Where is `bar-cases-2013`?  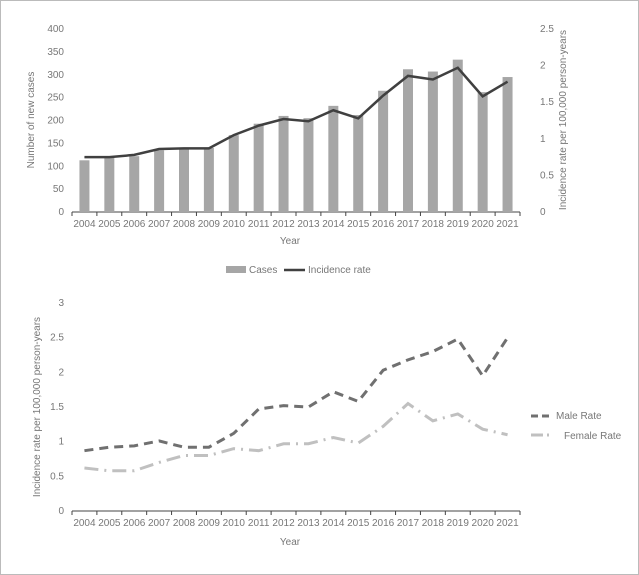 bar-cases-2013 is located at coordinates (308, 165).